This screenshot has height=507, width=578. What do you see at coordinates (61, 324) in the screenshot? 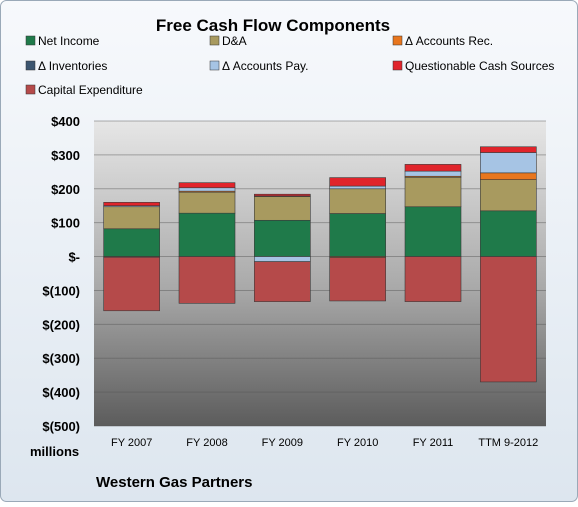
I see `y-tick-label: $(200)` at bounding box center [61, 324].